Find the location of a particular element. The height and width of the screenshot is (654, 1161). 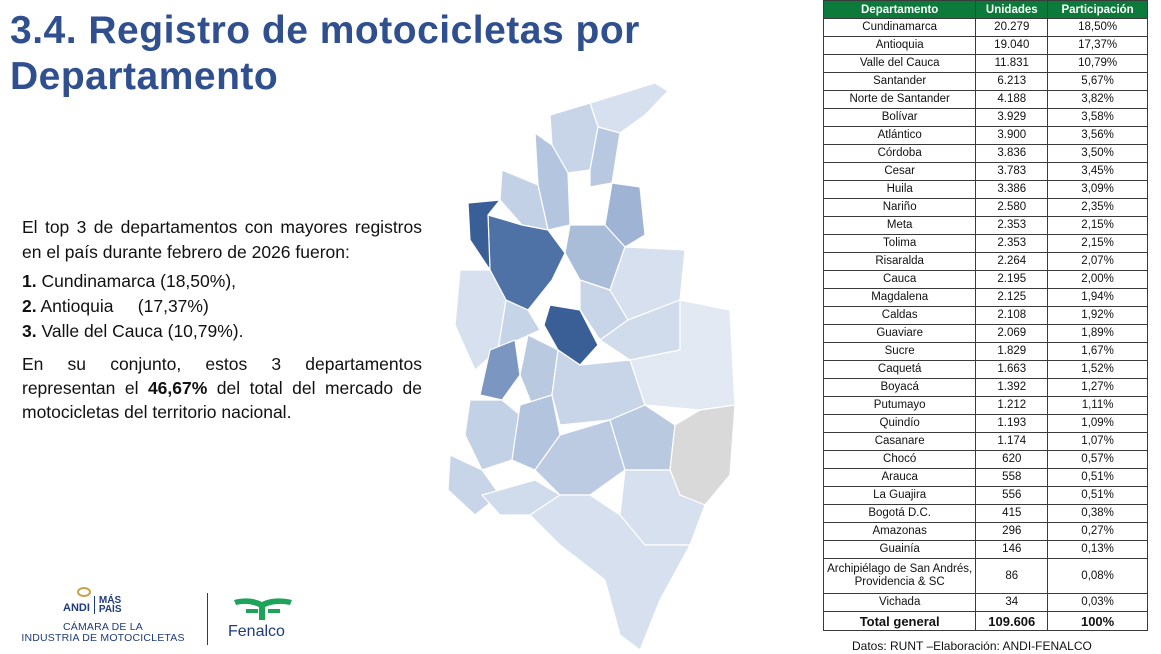

cell-units: 1.392 is located at coordinates (1012, 387).